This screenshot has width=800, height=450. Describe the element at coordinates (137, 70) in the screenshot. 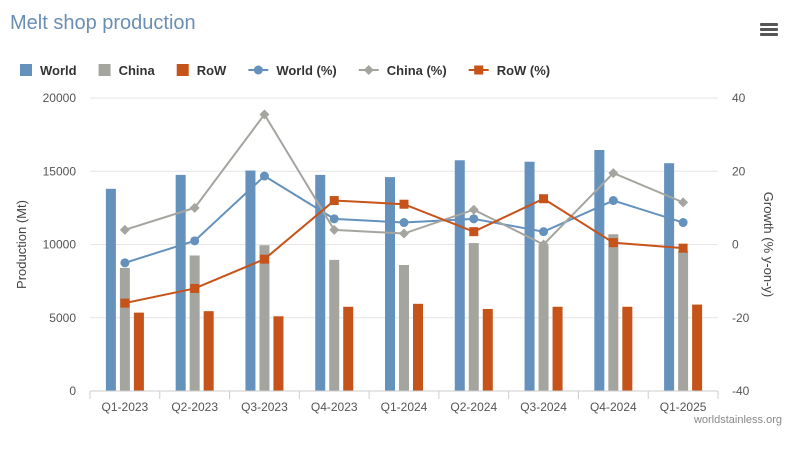

I see `legend-label-china: China` at that location.